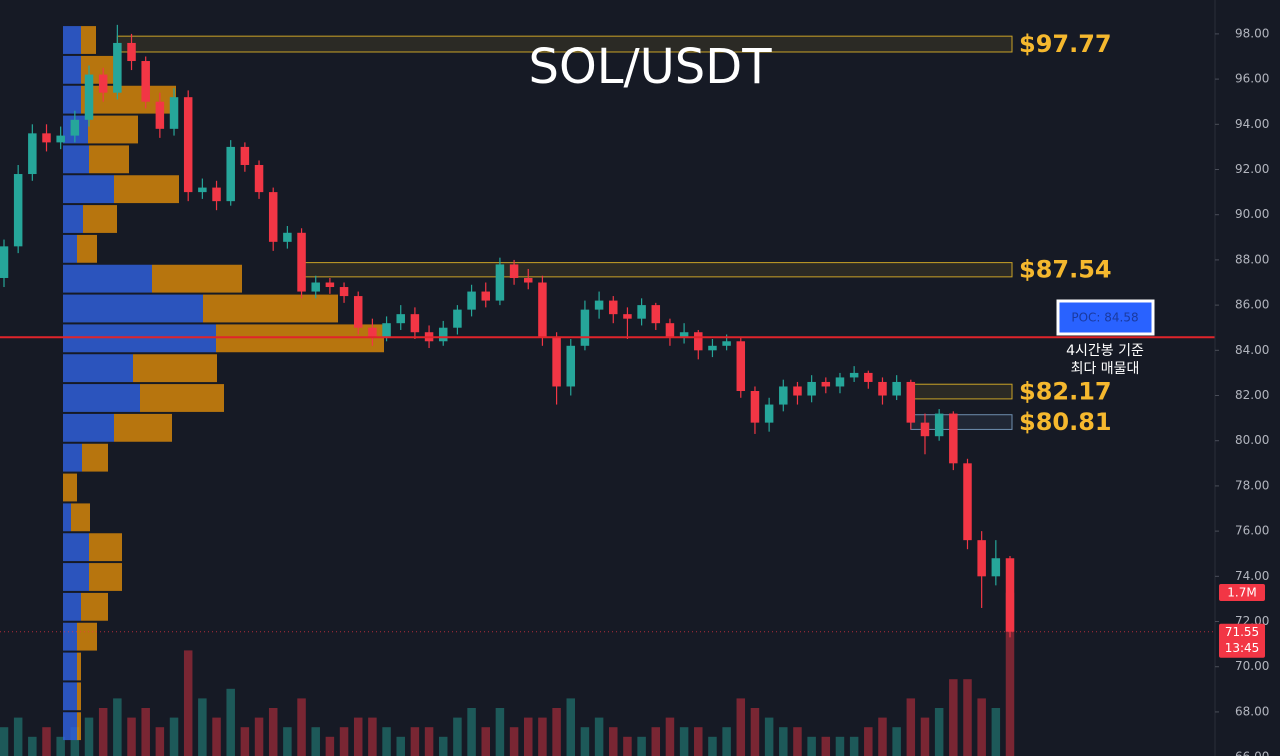  What do you see at coordinates (650, 67) in the screenshot?
I see `chart-title: SOL/USDT` at bounding box center [650, 67].